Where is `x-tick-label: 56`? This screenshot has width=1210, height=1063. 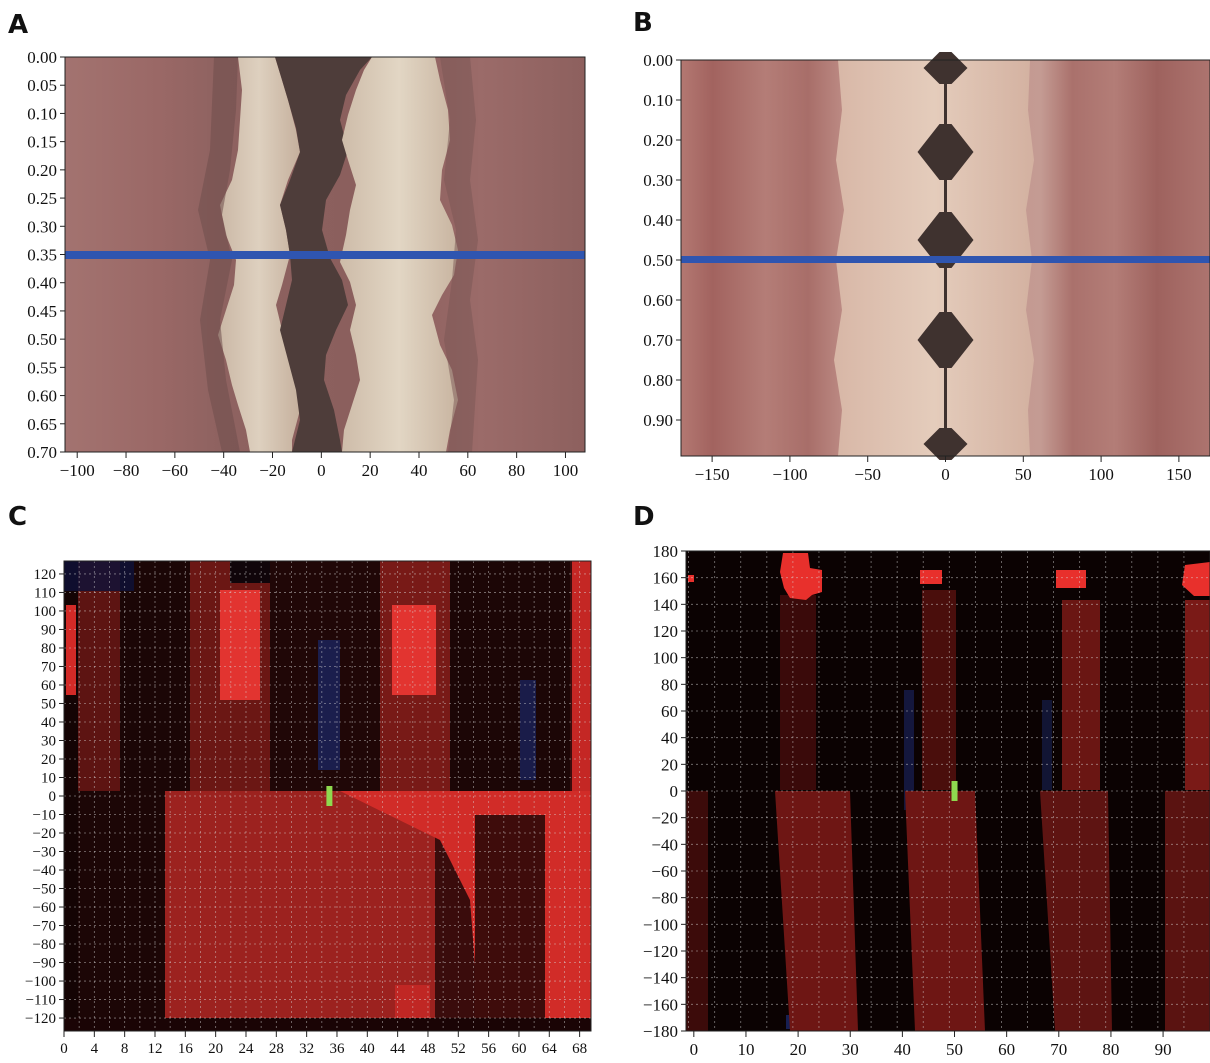 x-tick-label: 56 is located at coordinates (489, 1049).